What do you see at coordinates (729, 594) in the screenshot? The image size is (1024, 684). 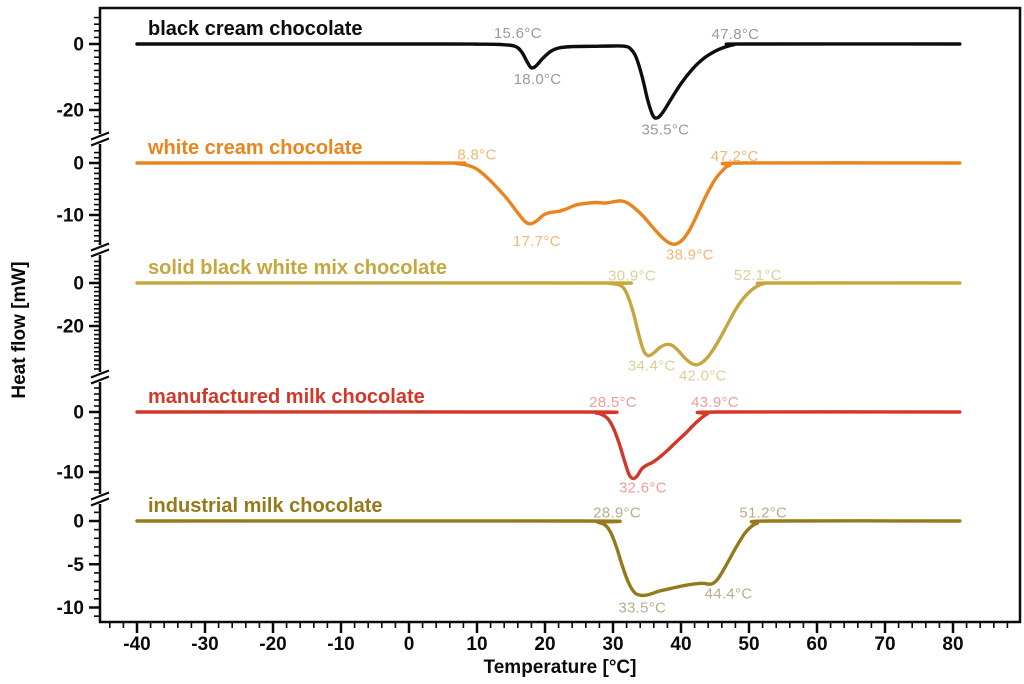 I see `peak-annotation: 44.4°C` at bounding box center [729, 594].